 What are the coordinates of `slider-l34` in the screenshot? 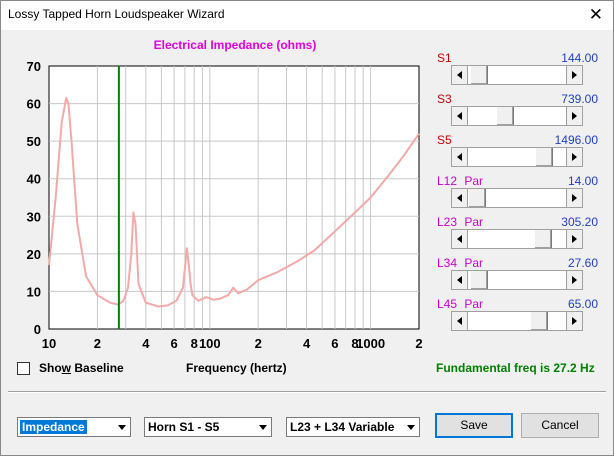 It's located at (517, 280).